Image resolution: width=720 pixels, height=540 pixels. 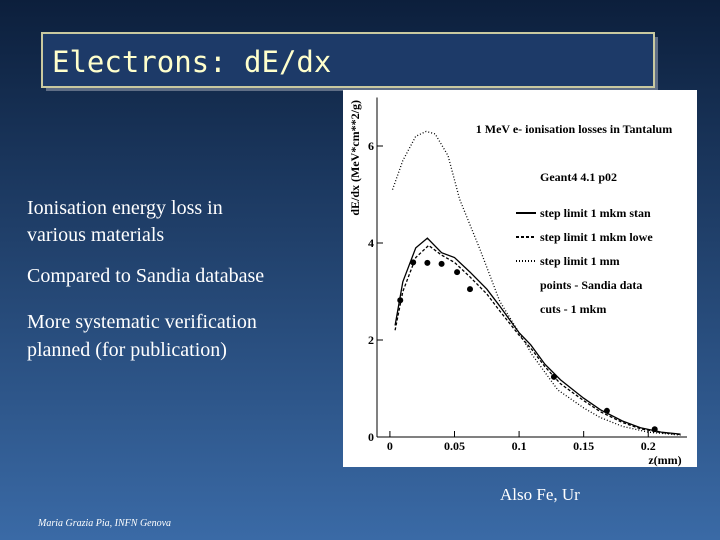 I want to click on bullet: various materials, so click(x=95, y=235).